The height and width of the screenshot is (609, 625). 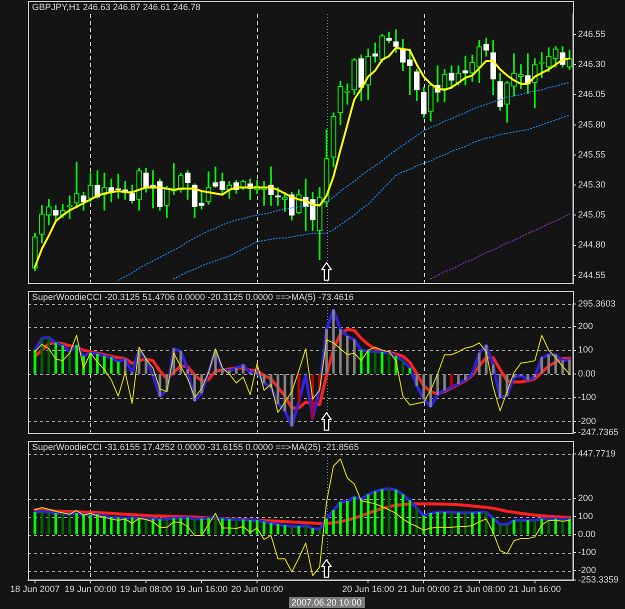 I want to click on y-tick-label: 295.3603, so click(x=597, y=303).